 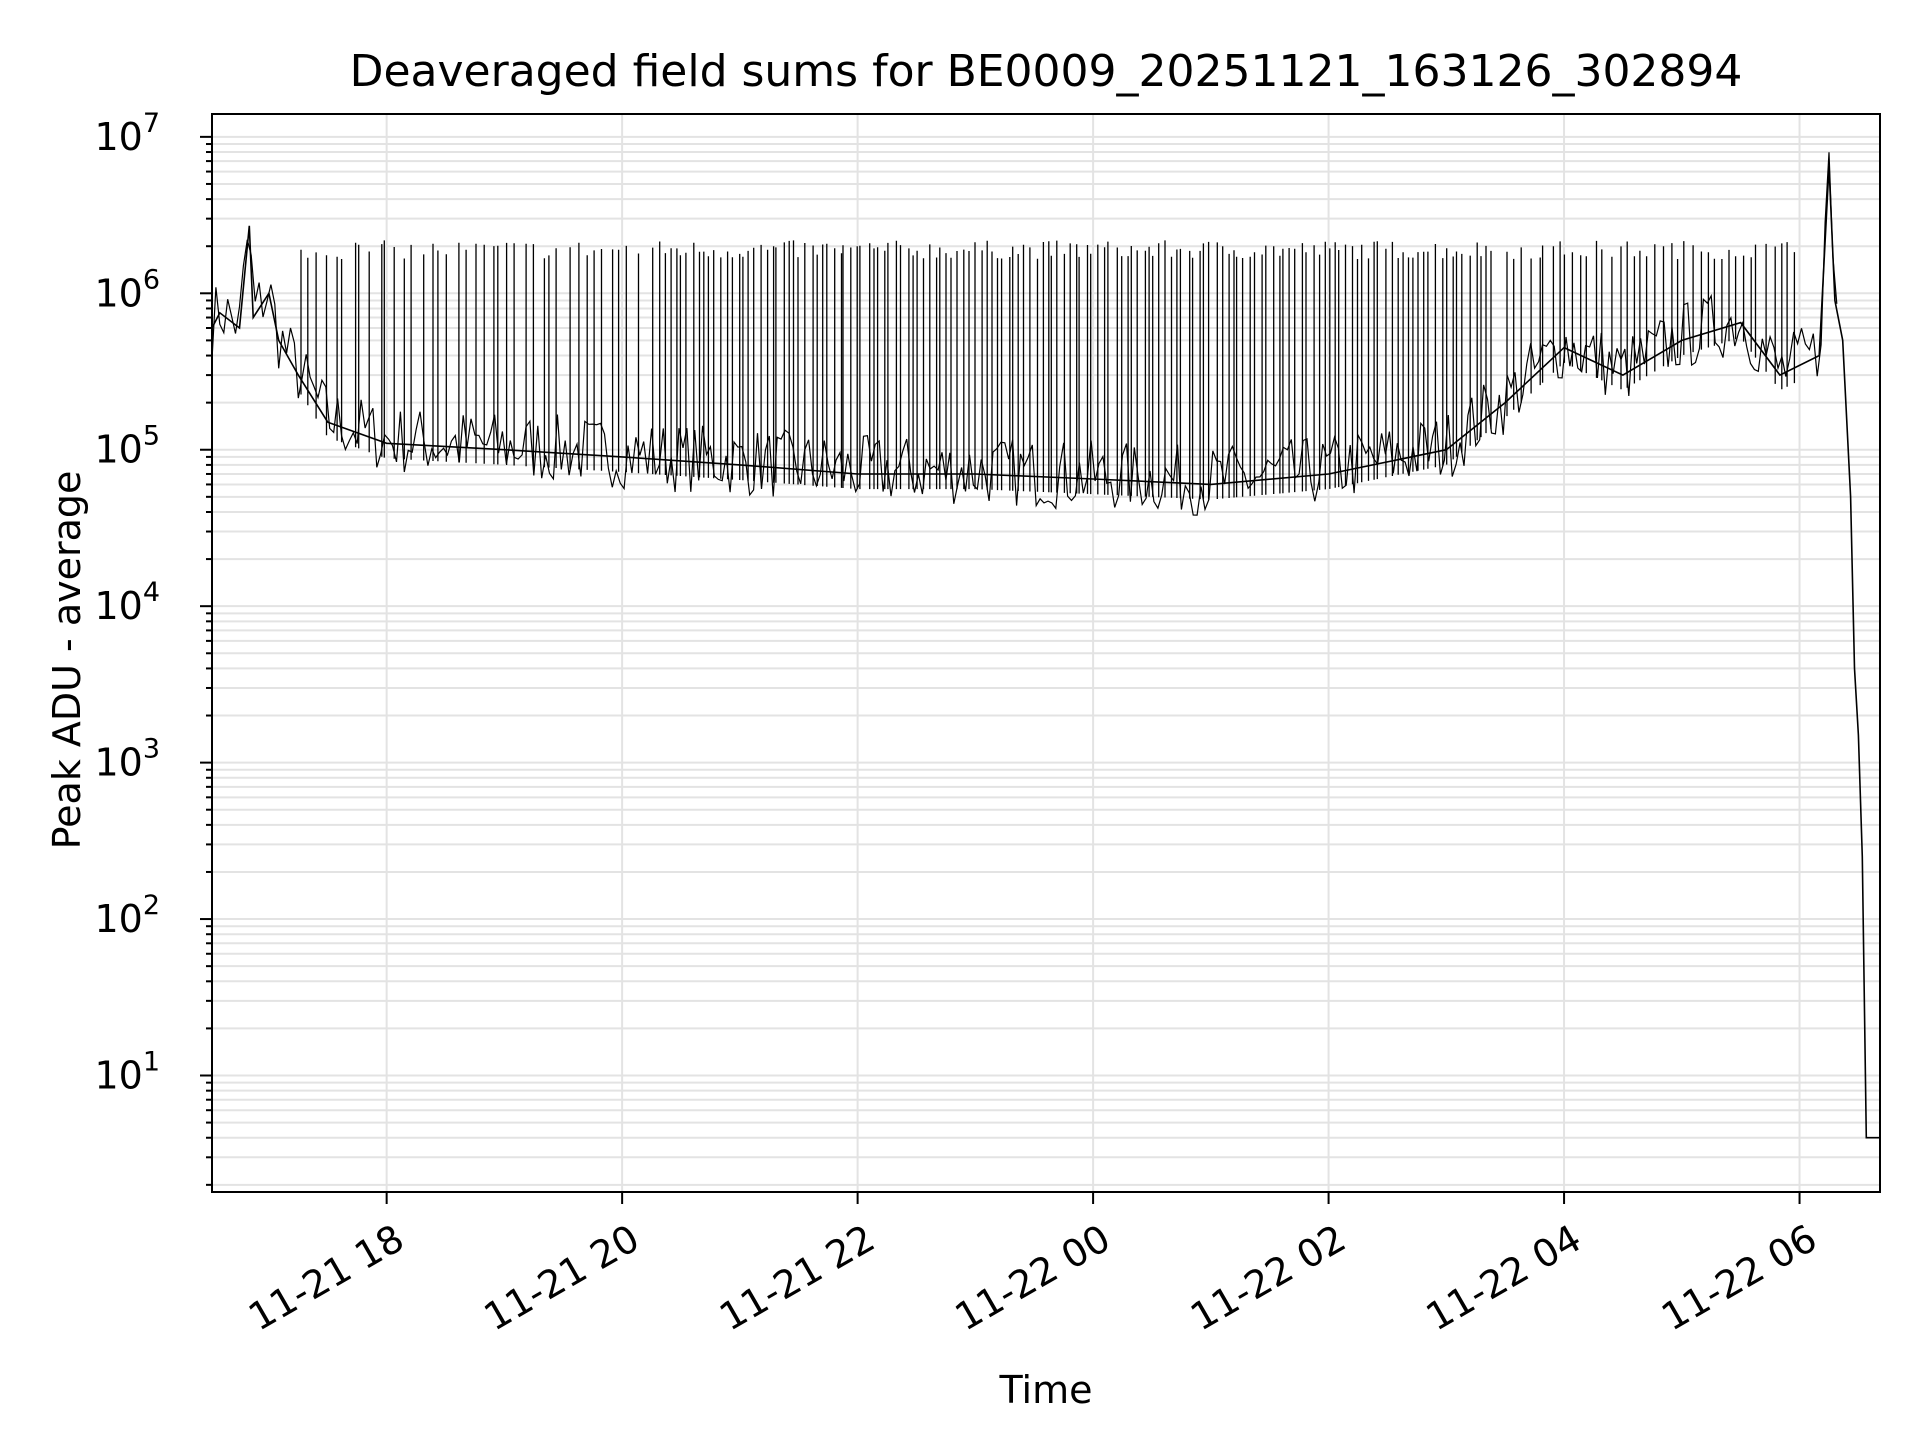 I want to click on x-tick-label: 11-21 20, so click(x=562, y=1278).